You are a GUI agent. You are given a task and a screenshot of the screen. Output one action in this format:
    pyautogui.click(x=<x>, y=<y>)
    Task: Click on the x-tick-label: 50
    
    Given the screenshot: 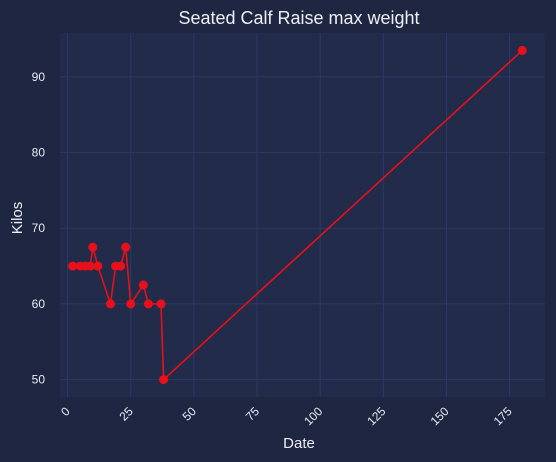 What is the action you would take?
    pyautogui.click(x=190, y=414)
    